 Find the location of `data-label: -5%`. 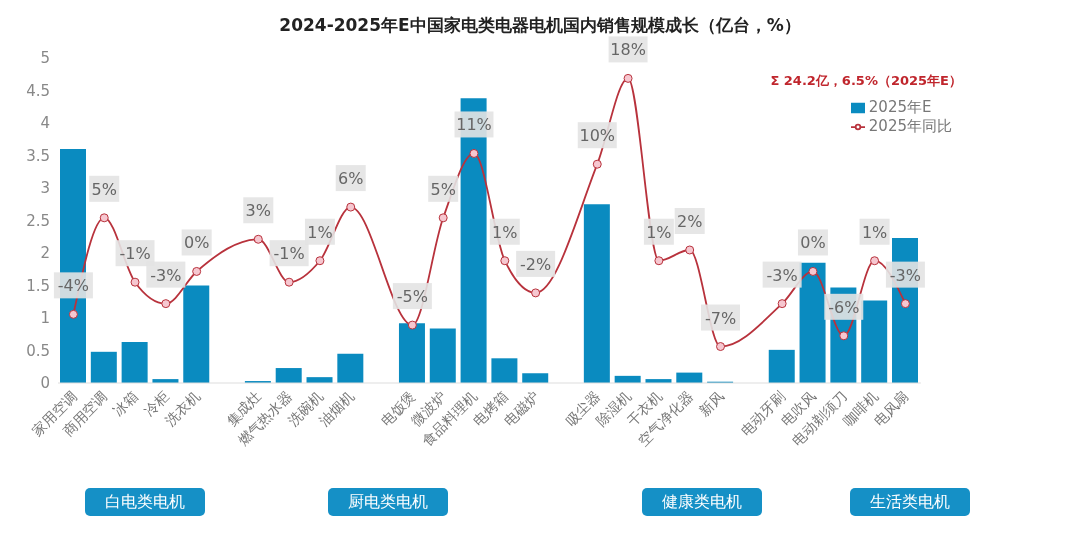

data-label: -5% is located at coordinates (412, 297).